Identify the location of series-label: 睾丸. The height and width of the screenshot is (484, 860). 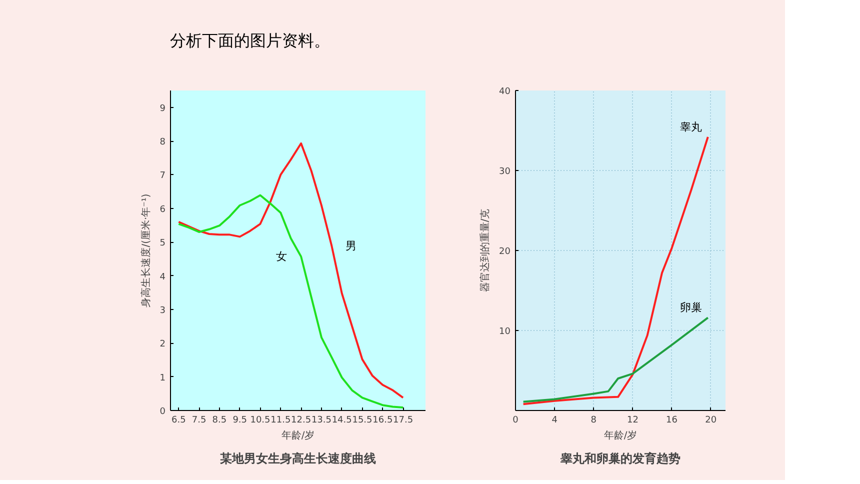
(691, 127).